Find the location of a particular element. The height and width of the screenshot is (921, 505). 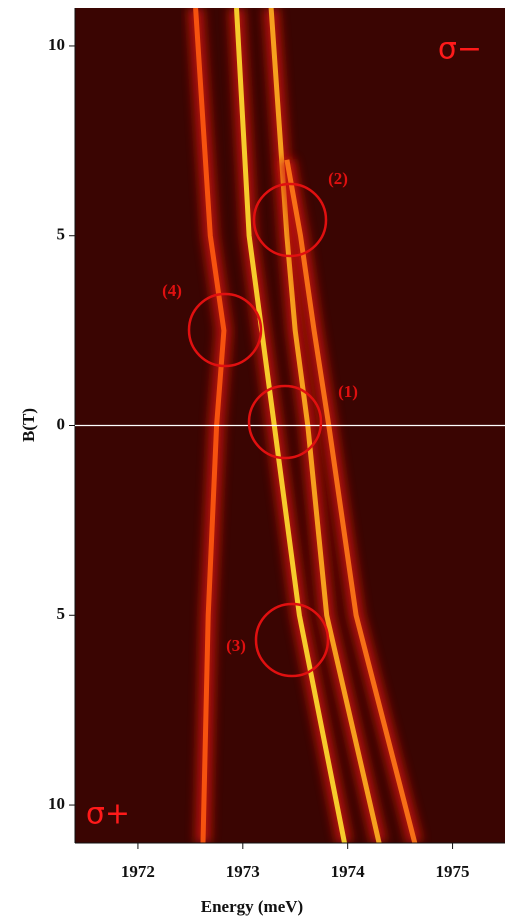

x-tick-label: 1973 is located at coordinates (243, 871).